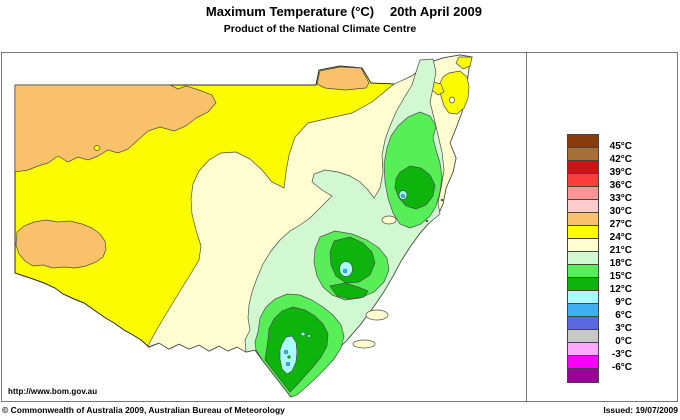 The width and height of the screenshot is (680, 420). I want to click on map-region-green-speck-in-cyan, so click(289, 357).